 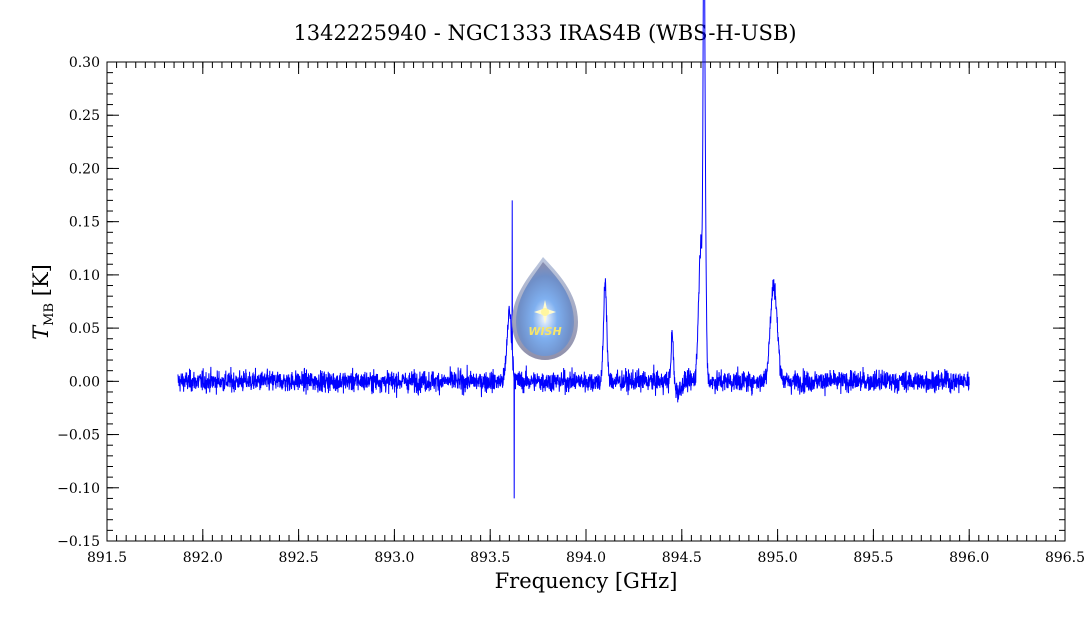 I want to click on x-tick-label: 892.5, so click(x=299, y=558).